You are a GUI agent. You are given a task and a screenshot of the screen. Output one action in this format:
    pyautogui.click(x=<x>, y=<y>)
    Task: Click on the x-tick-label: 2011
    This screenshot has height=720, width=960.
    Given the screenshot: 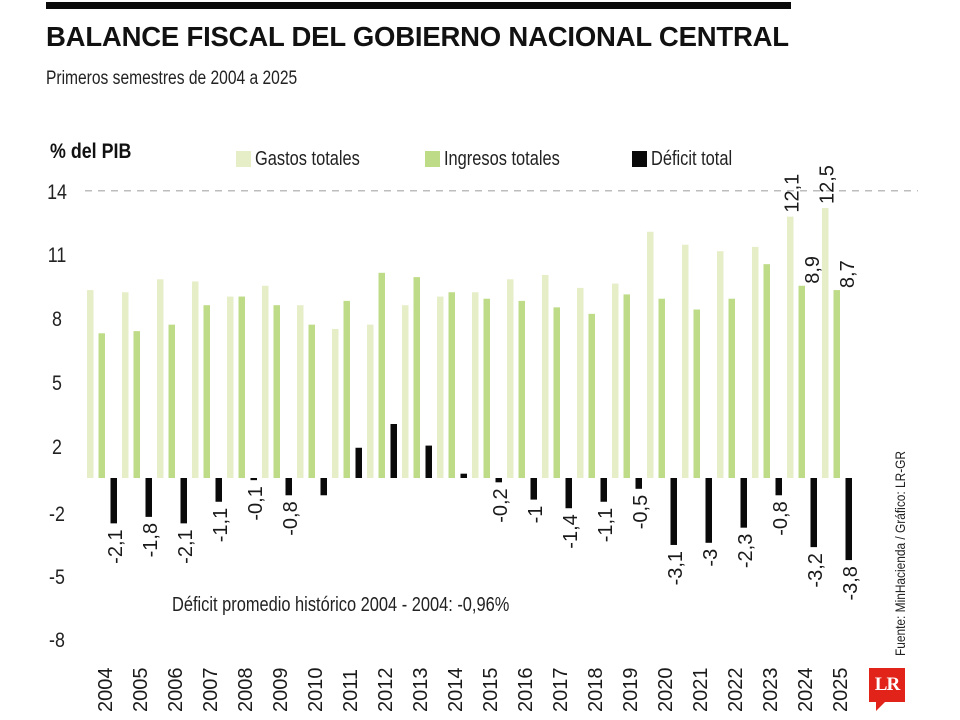 What is the action you would take?
    pyautogui.click(x=351, y=690)
    